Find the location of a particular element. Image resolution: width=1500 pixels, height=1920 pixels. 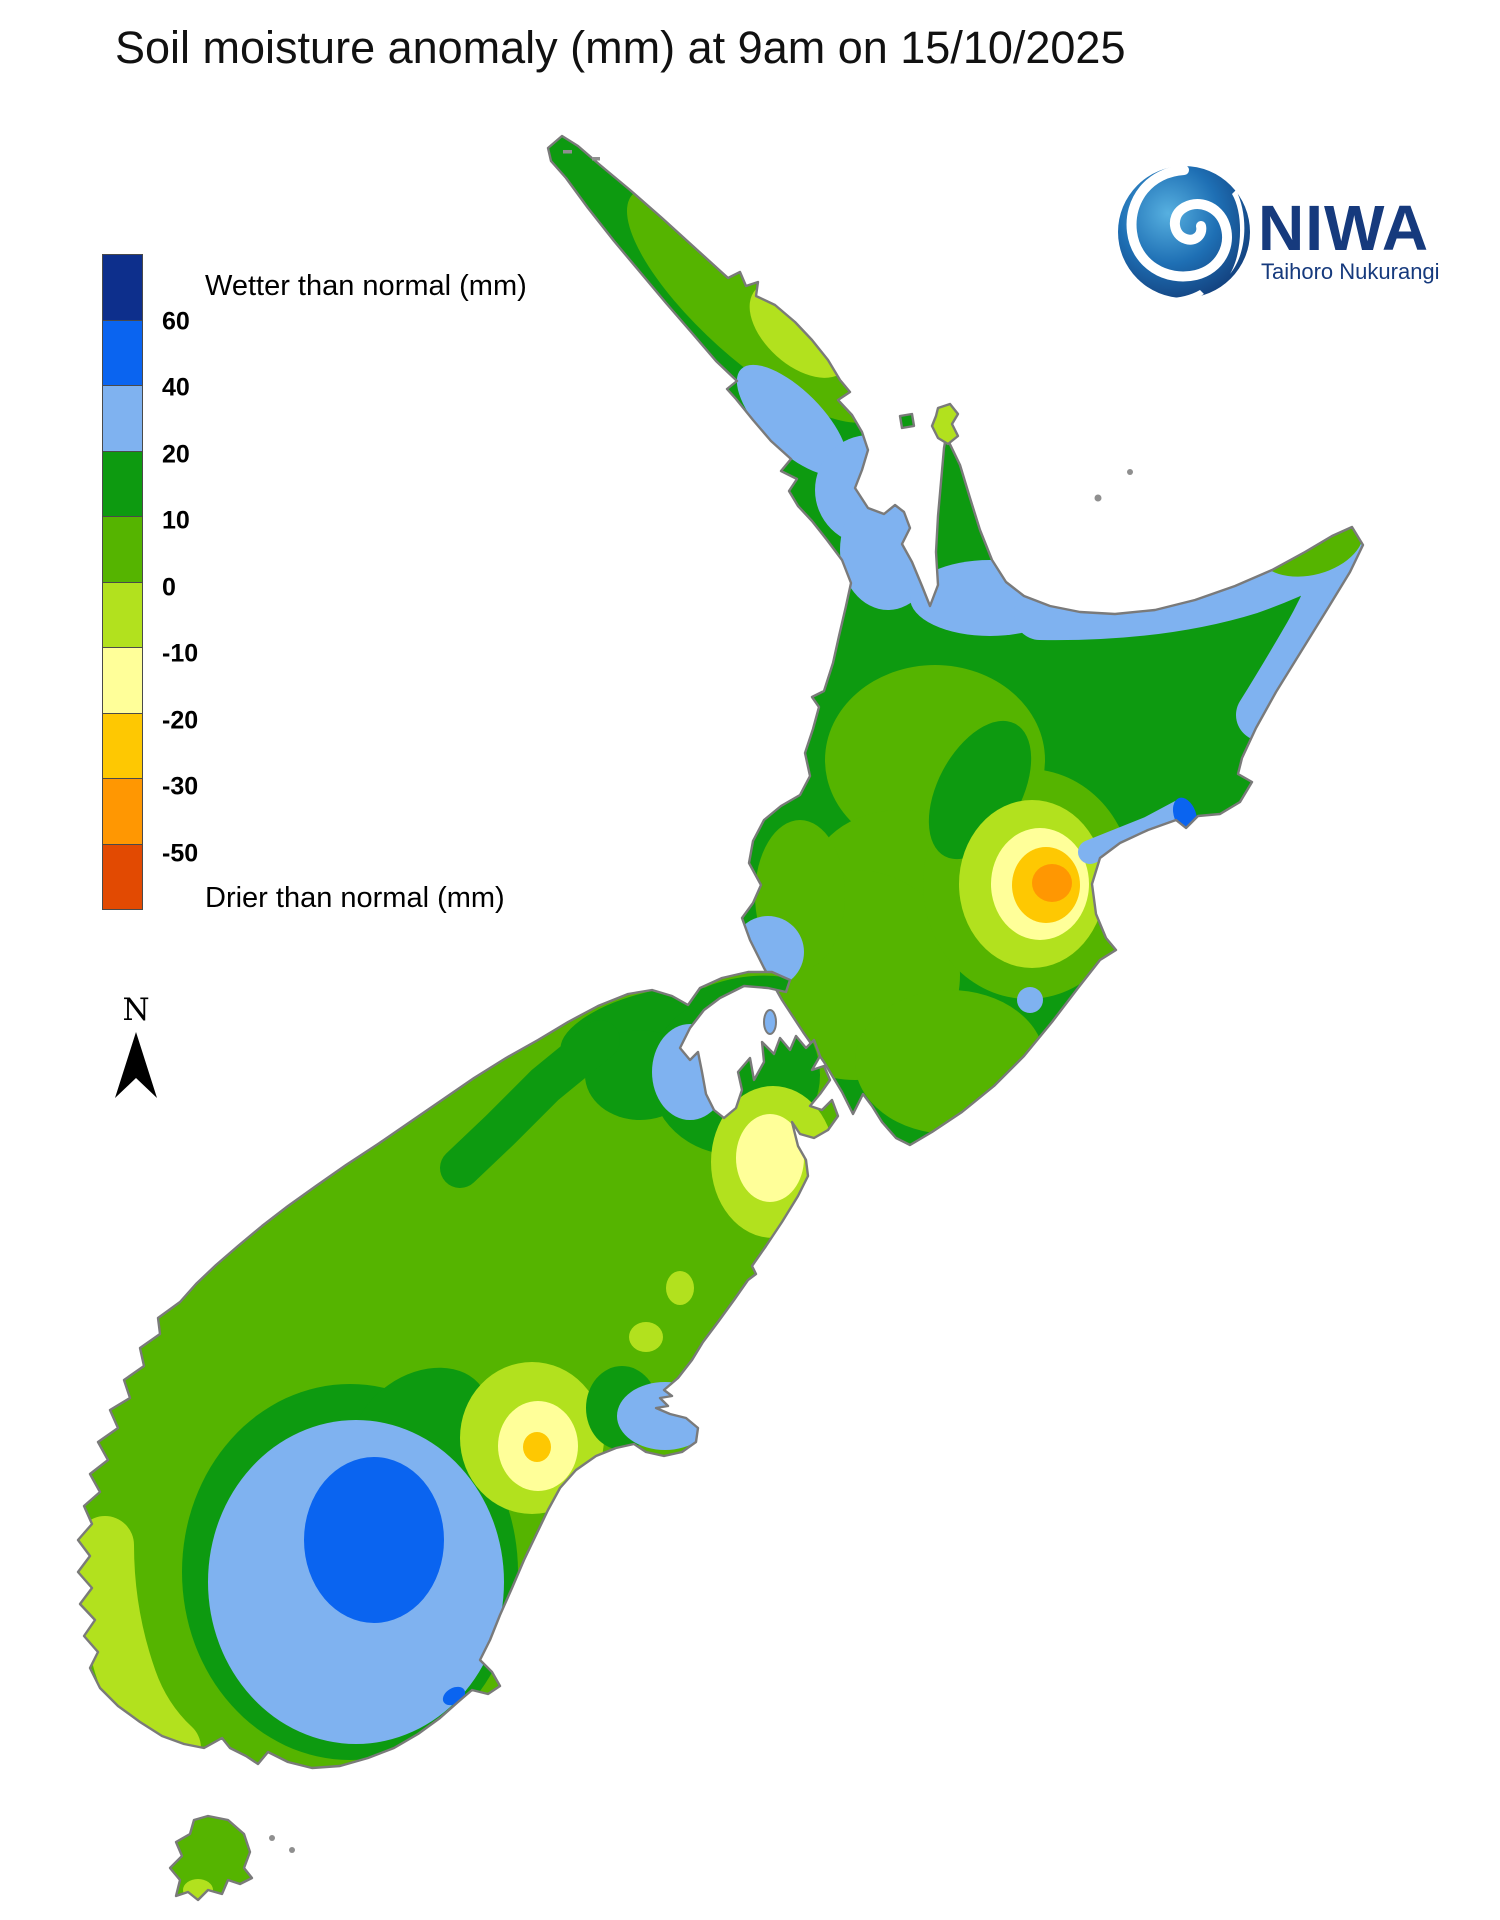

legend-tick-label: -10 is located at coordinates (180, 653).